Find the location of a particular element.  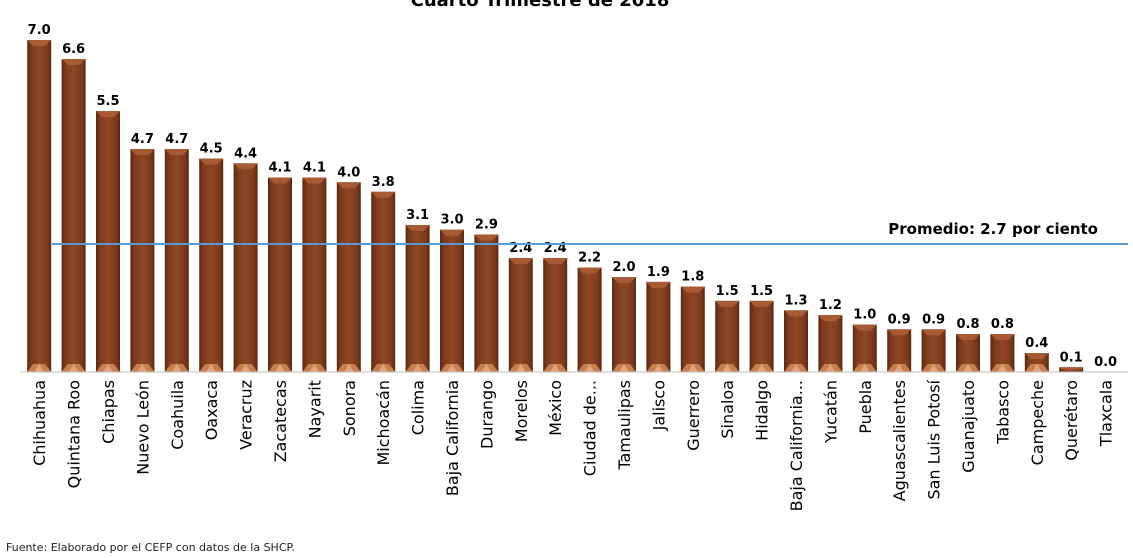

category-label: Guanajuato is located at coordinates (968, 426).